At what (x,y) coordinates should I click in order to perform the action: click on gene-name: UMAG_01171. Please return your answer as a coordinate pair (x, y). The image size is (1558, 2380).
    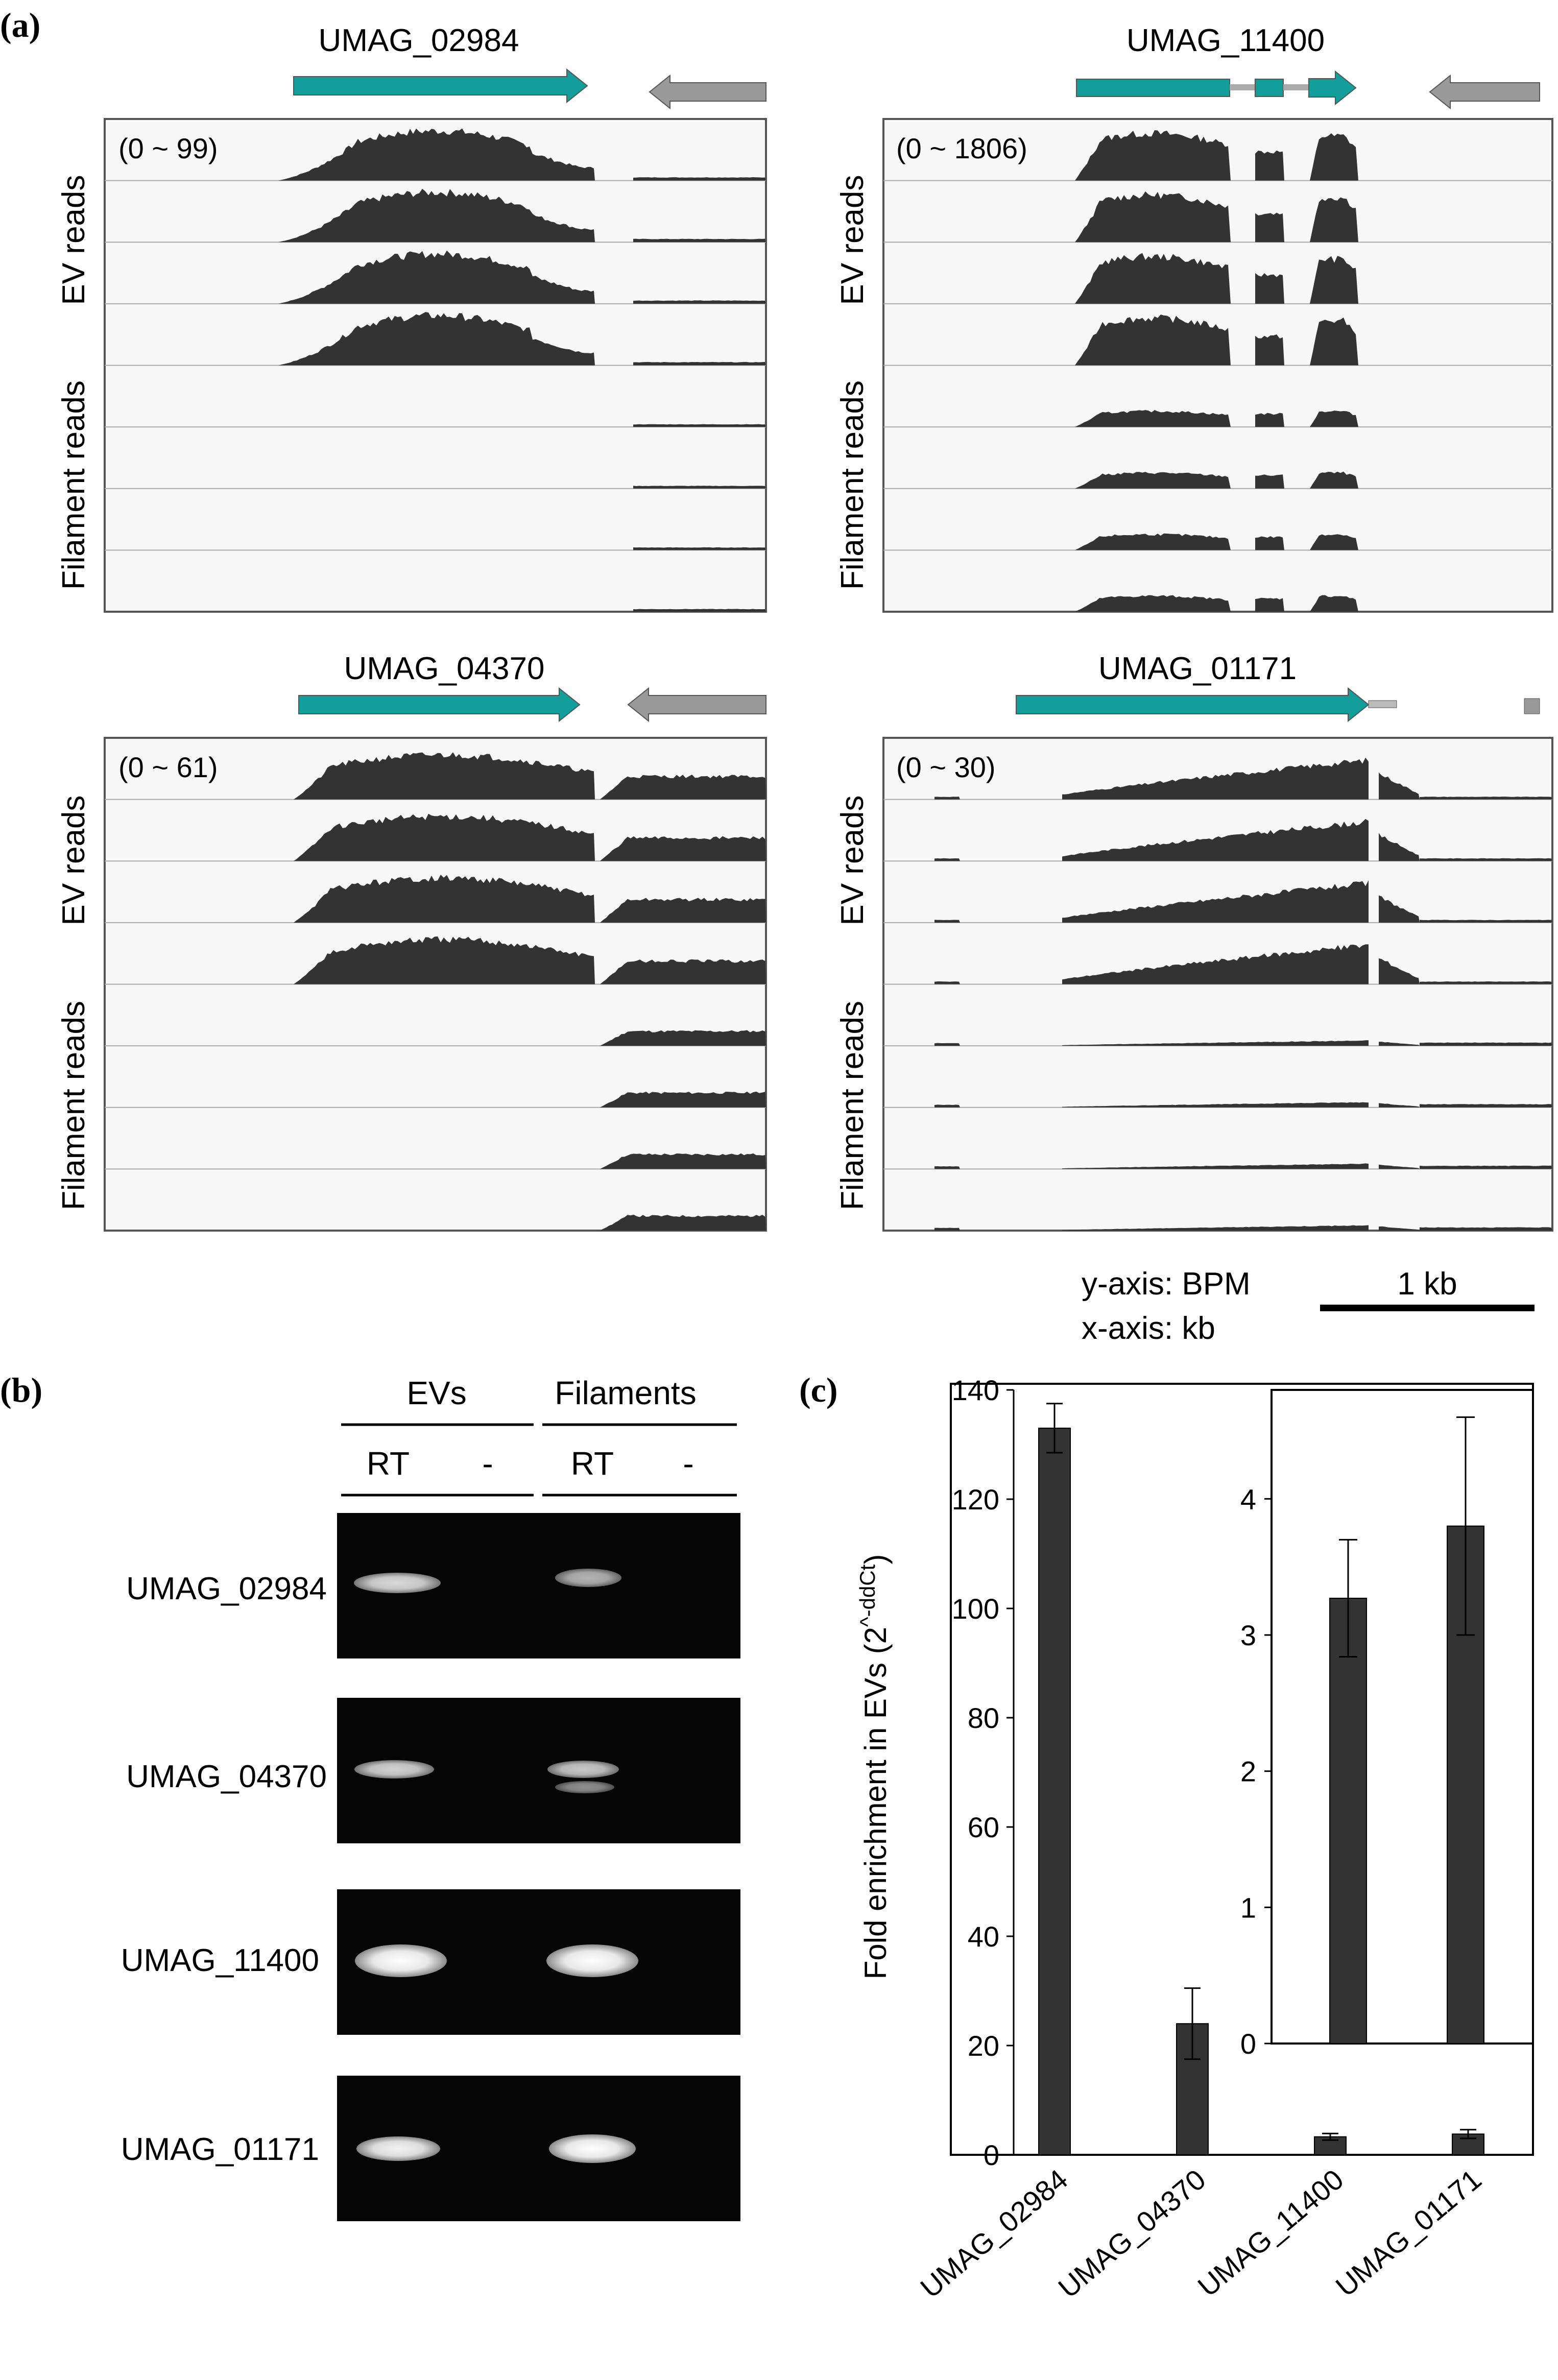
    Looking at the image, I should click on (1198, 668).